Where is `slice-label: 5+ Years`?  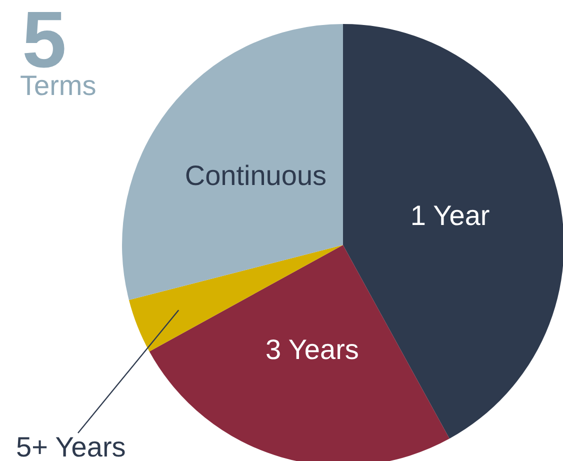
slice-label: 5+ Years is located at coordinates (71, 446).